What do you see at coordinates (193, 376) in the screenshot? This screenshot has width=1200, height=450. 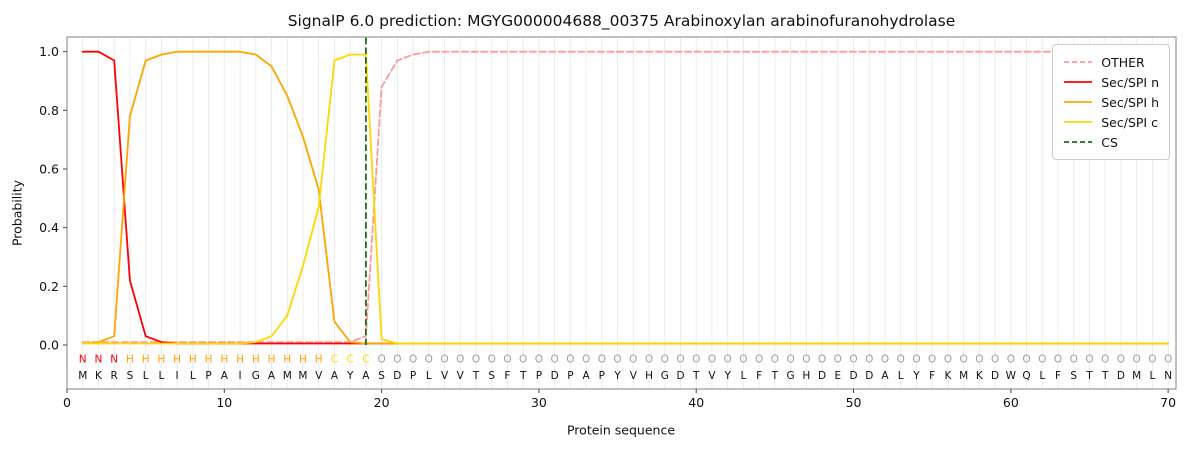 I see `residue-letter: L` at bounding box center [193, 376].